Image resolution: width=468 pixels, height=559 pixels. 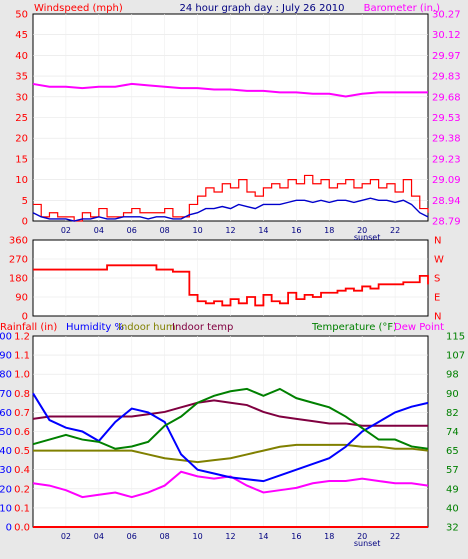 I want to click on y-tick-label: E, so click(x=437, y=298).